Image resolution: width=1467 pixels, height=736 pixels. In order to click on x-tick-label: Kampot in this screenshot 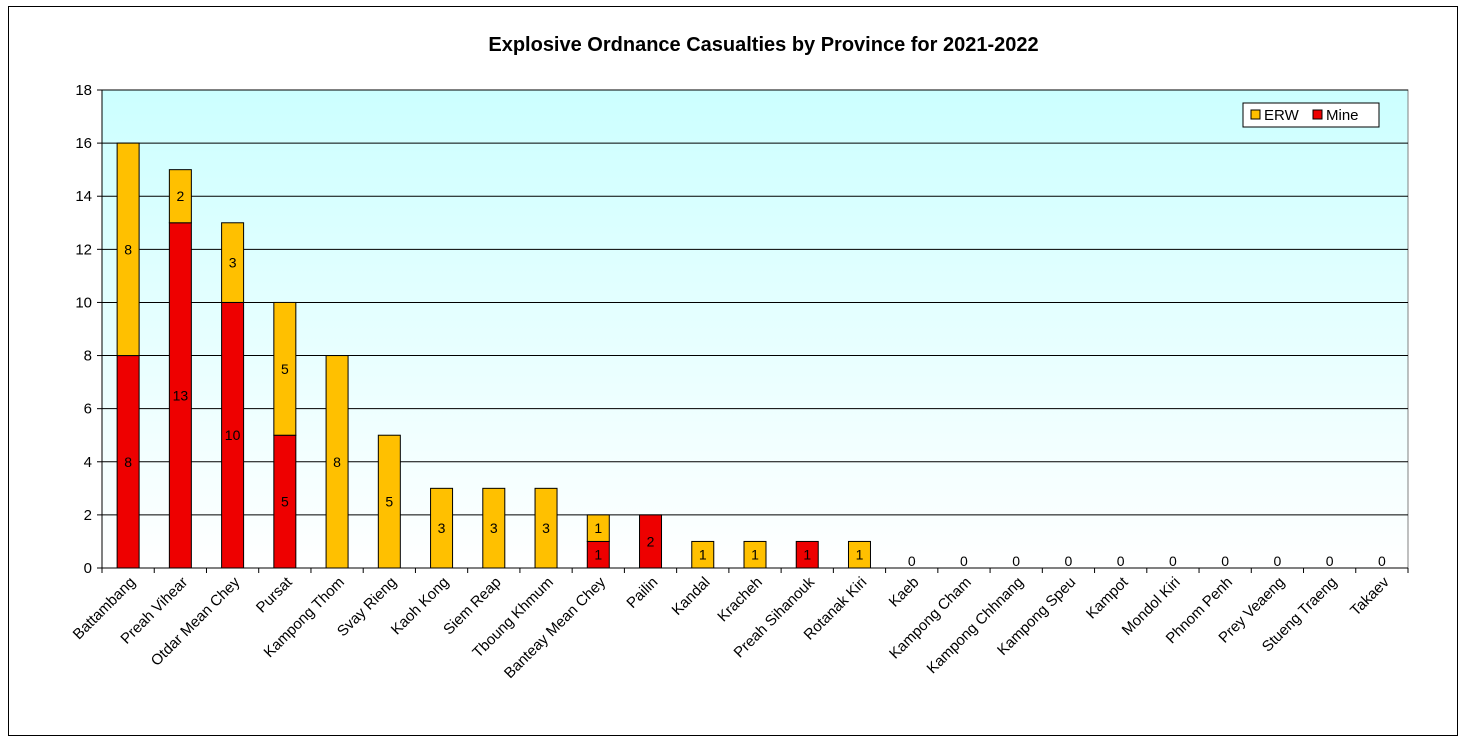, I will do `click(1107, 597)`.